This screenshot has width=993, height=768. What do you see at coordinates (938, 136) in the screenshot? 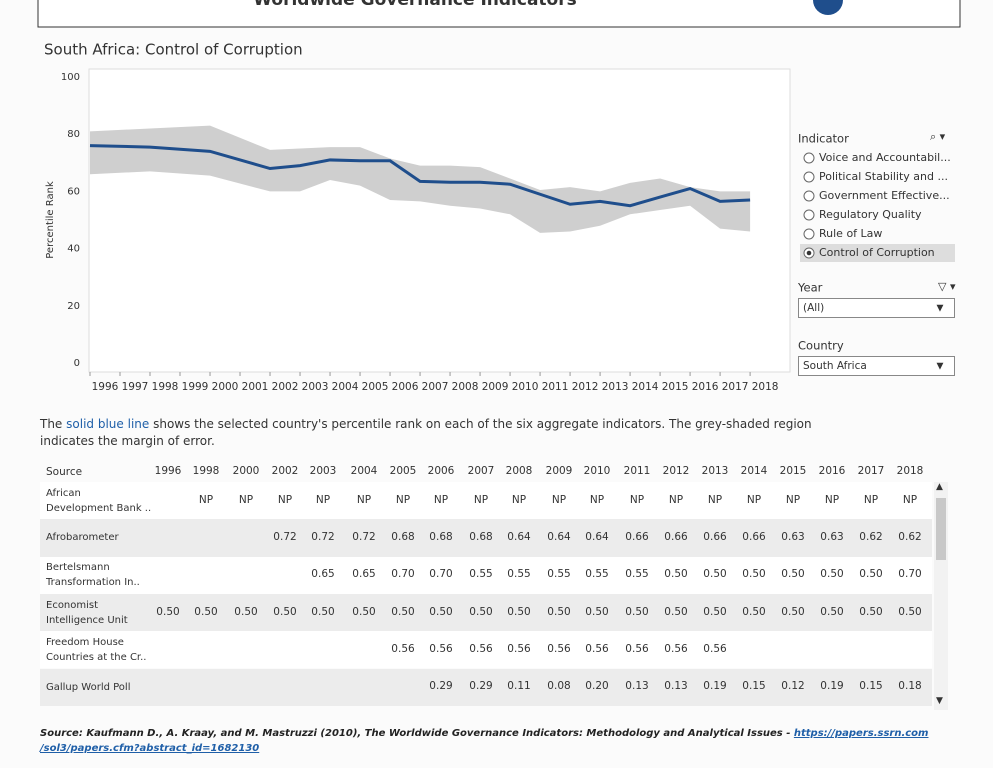
I see `search-icon: ⌕ ▾` at bounding box center [938, 136].